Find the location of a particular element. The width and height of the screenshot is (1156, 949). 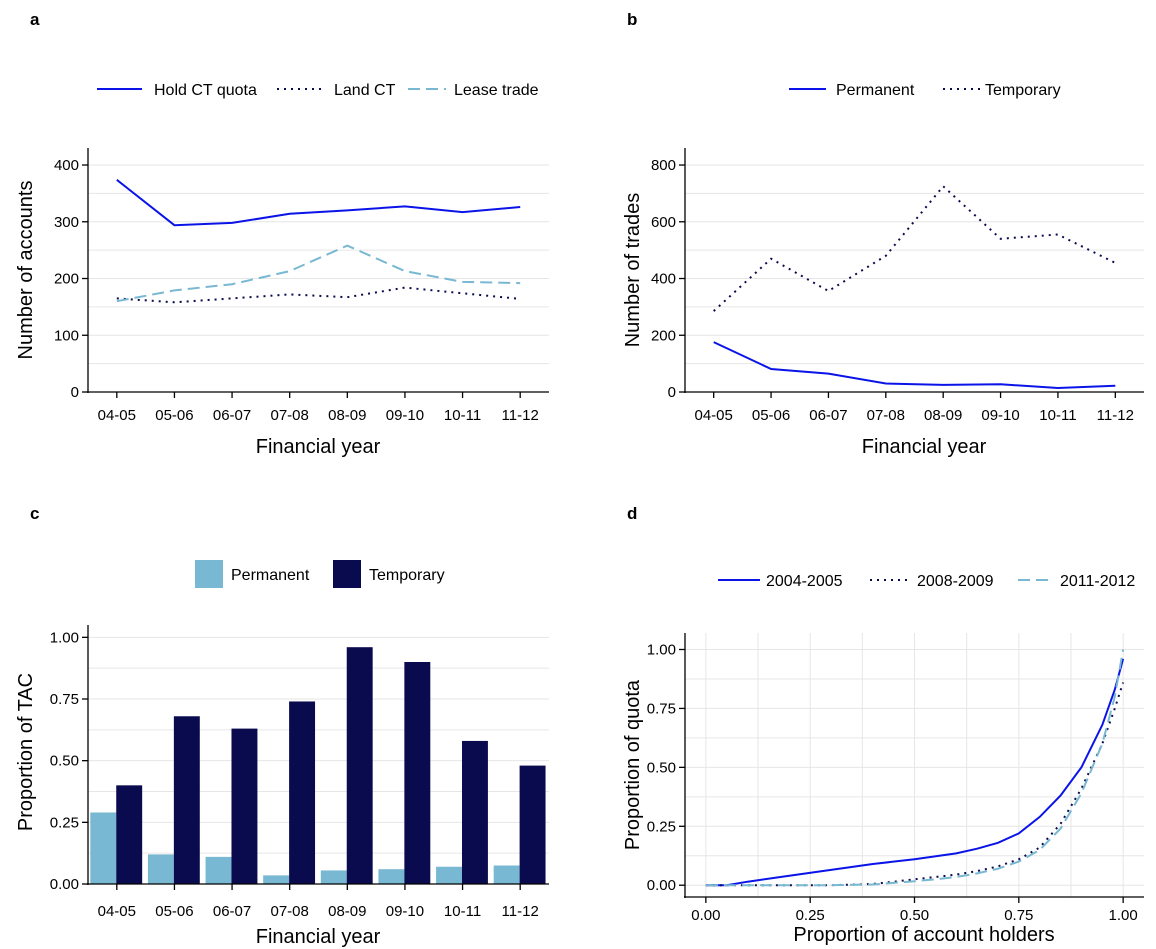

panel-c-legend-label-0: Permanent is located at coordinates (270, 575).